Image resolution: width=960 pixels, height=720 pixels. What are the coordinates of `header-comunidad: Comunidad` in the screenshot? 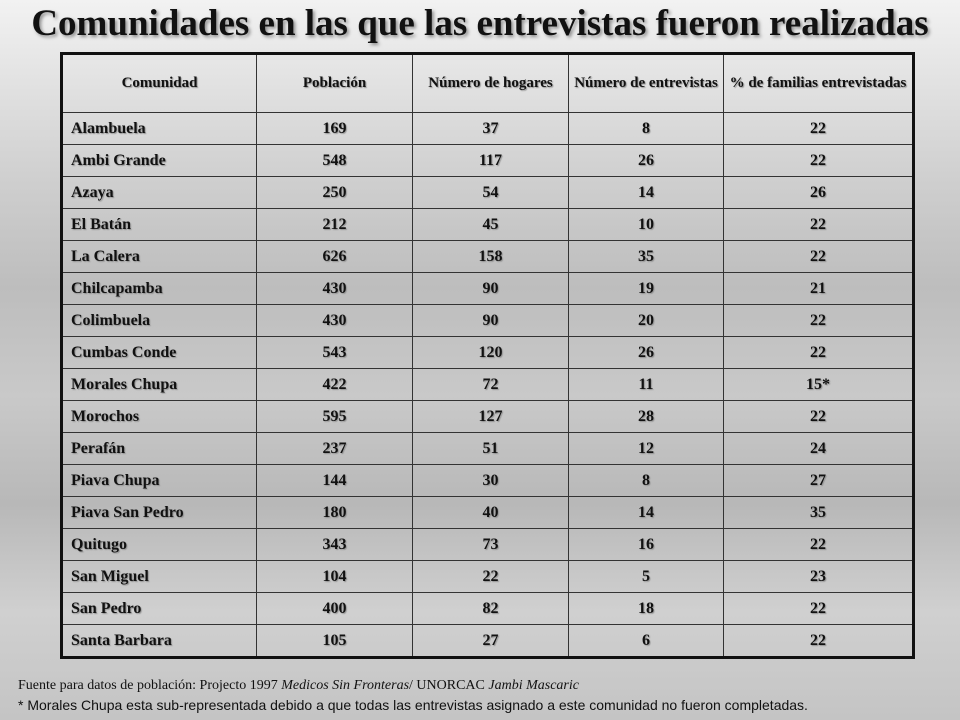 It's located at (159, 83).